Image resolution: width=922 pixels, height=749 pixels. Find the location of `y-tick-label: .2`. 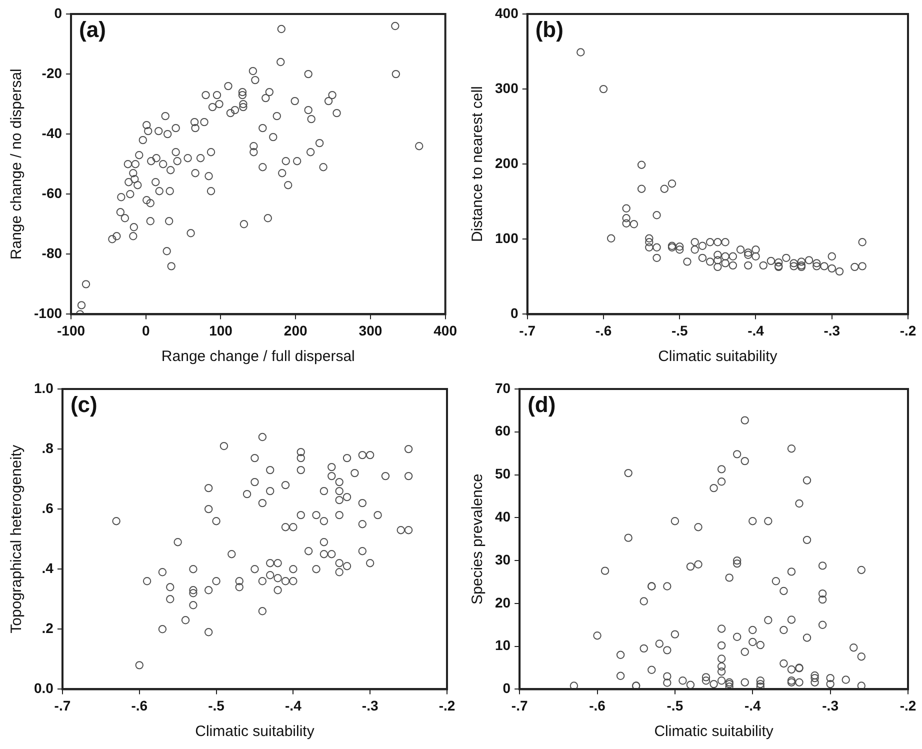

y-tick-label: .2 is located at coordinates (48, 628).